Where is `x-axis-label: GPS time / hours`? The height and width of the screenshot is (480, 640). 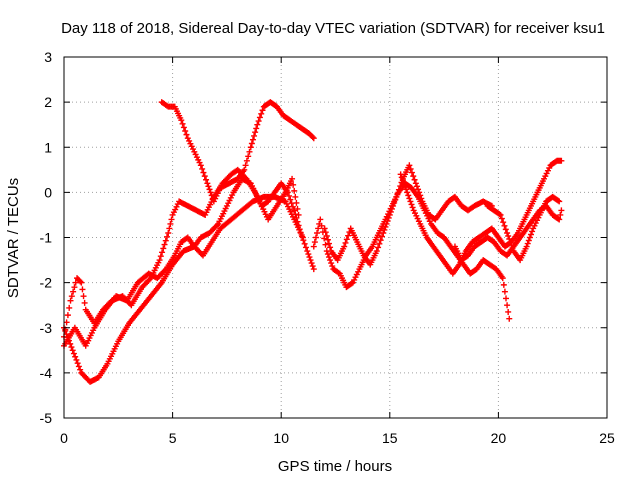 x-axis-label: GPS time / hours is located at coordinates (335, 466).